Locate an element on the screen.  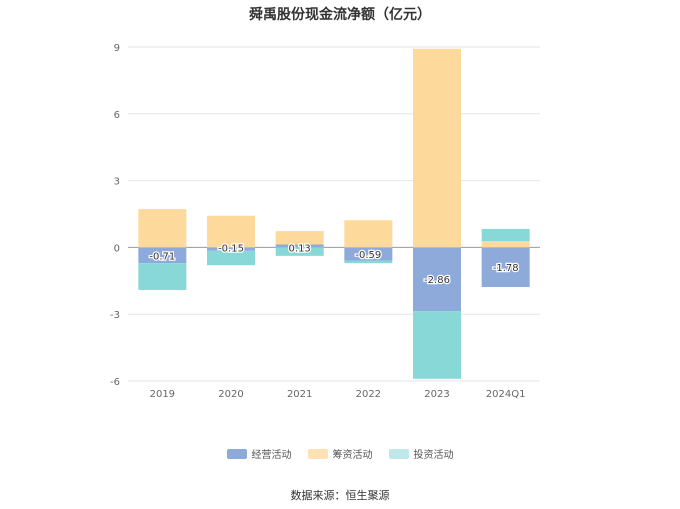
y-tick-label: -3 is located at coordinates (115, 315).